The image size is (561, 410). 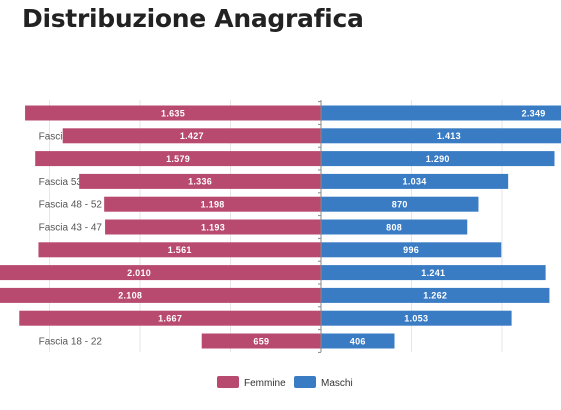 I want to click on chart-title: Distribuzione Anagrafica, so click(x=193, y=18).